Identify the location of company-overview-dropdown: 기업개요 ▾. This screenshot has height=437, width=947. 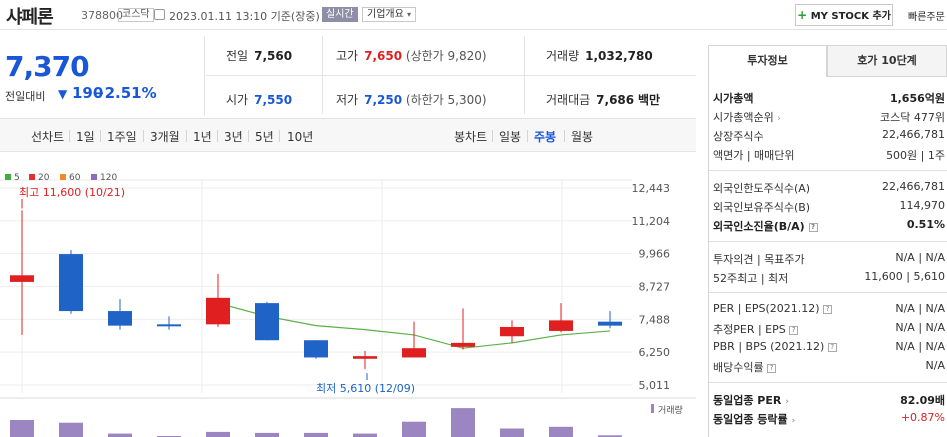
(389, 14).